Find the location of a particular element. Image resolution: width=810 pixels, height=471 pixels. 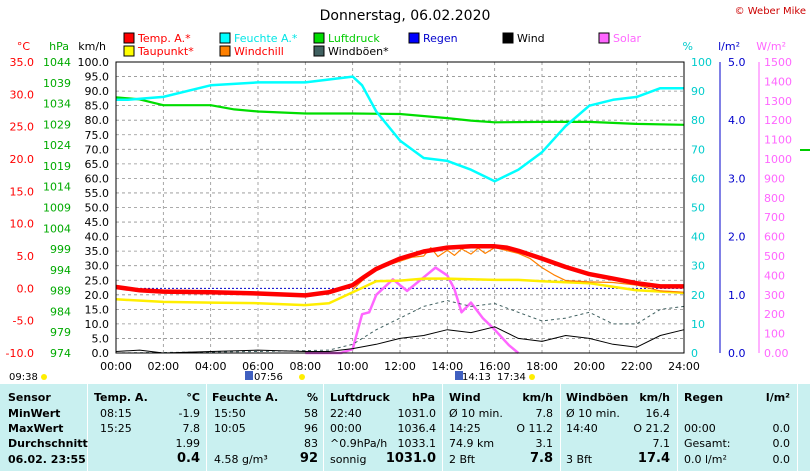

pressure-tick: 999 is located at coordinates (60, 249).